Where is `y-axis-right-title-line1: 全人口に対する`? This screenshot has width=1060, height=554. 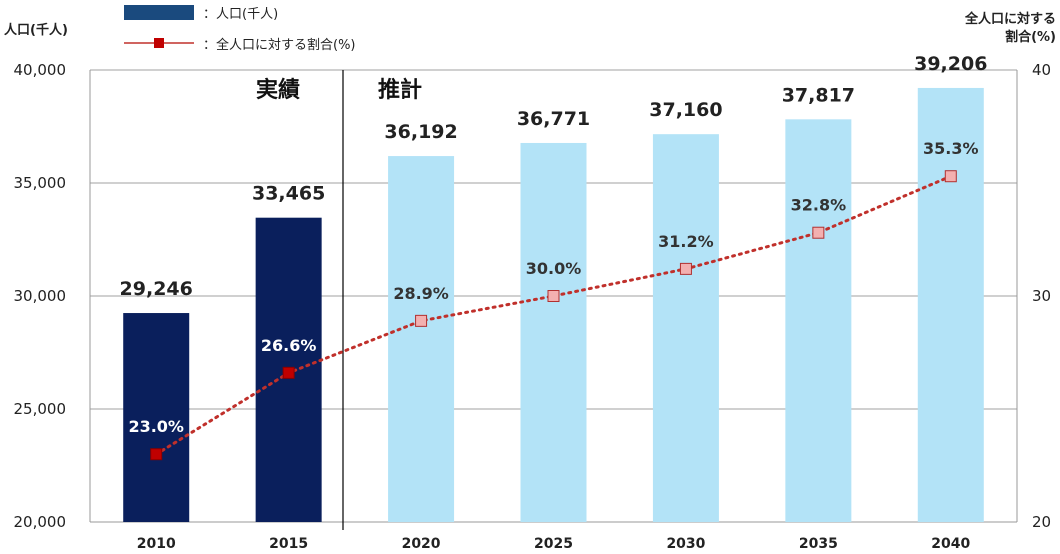 y-axis-right-title-line1: 全人口に対する is located at coordinates (1010, 19).